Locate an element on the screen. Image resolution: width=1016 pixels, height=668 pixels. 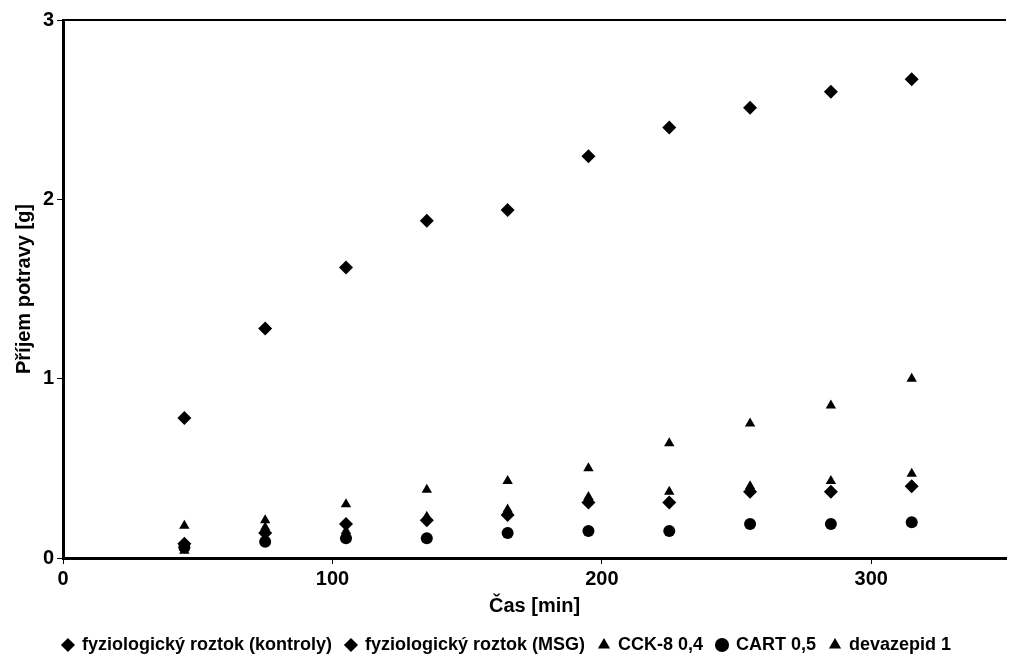
legend-label: devazepid 1 is located at coordinates (900, 643).